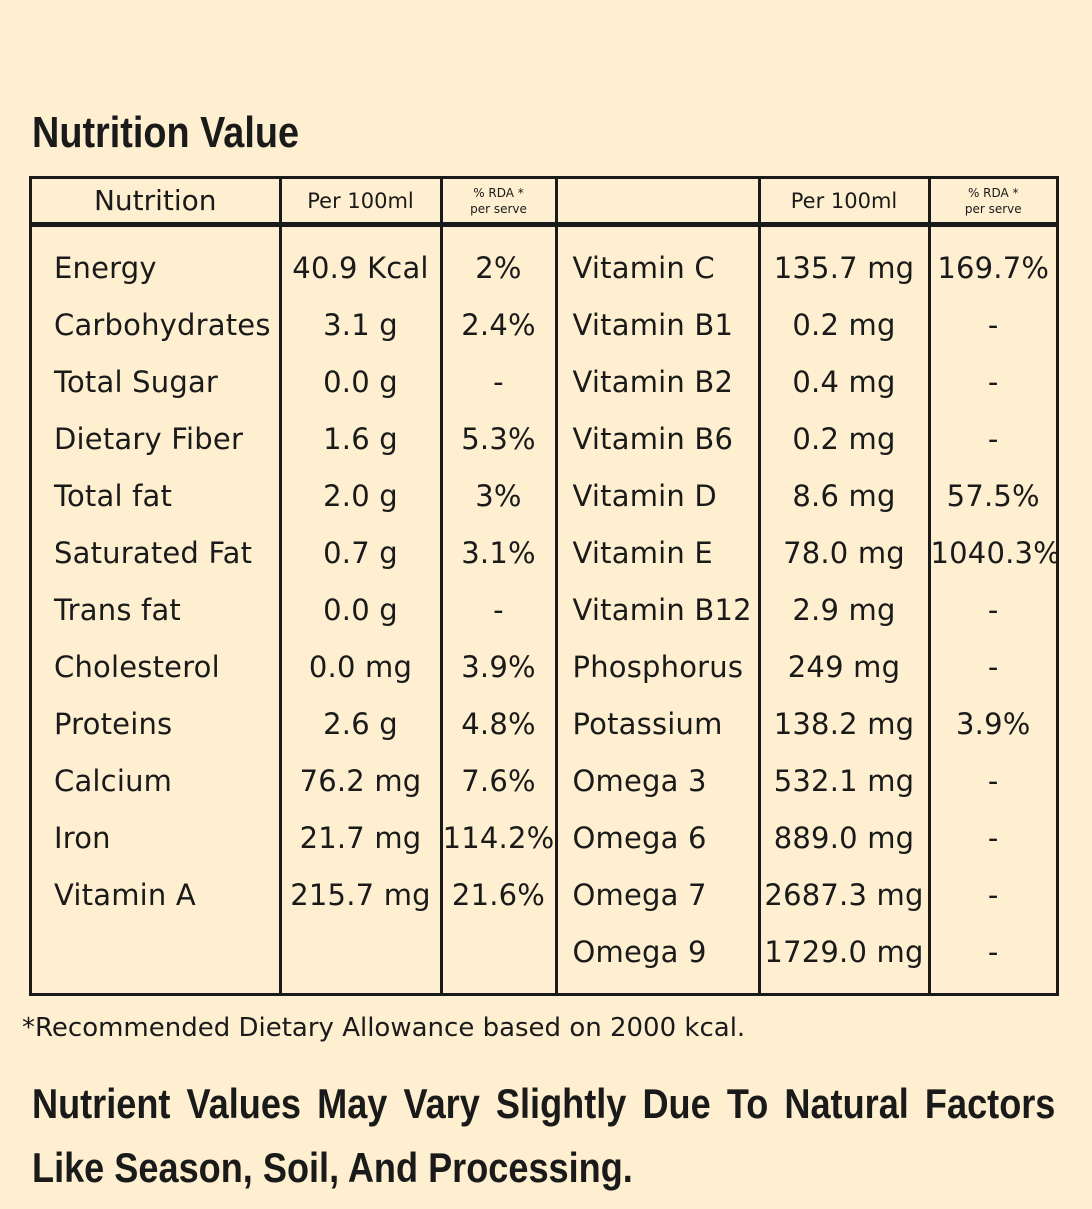 The height and width of the screenshot is (1209, 1092). Describe the element at coordinates (497, 324) in the screenshot. I see `rda-value-left: 2.4%` at that location.